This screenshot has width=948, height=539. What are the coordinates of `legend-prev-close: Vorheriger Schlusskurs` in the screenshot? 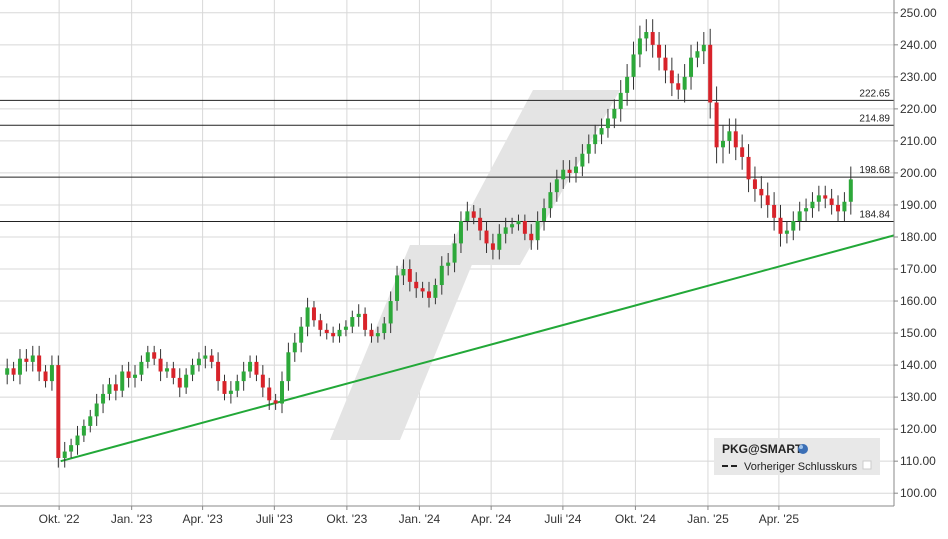 It's located at (801, 467).